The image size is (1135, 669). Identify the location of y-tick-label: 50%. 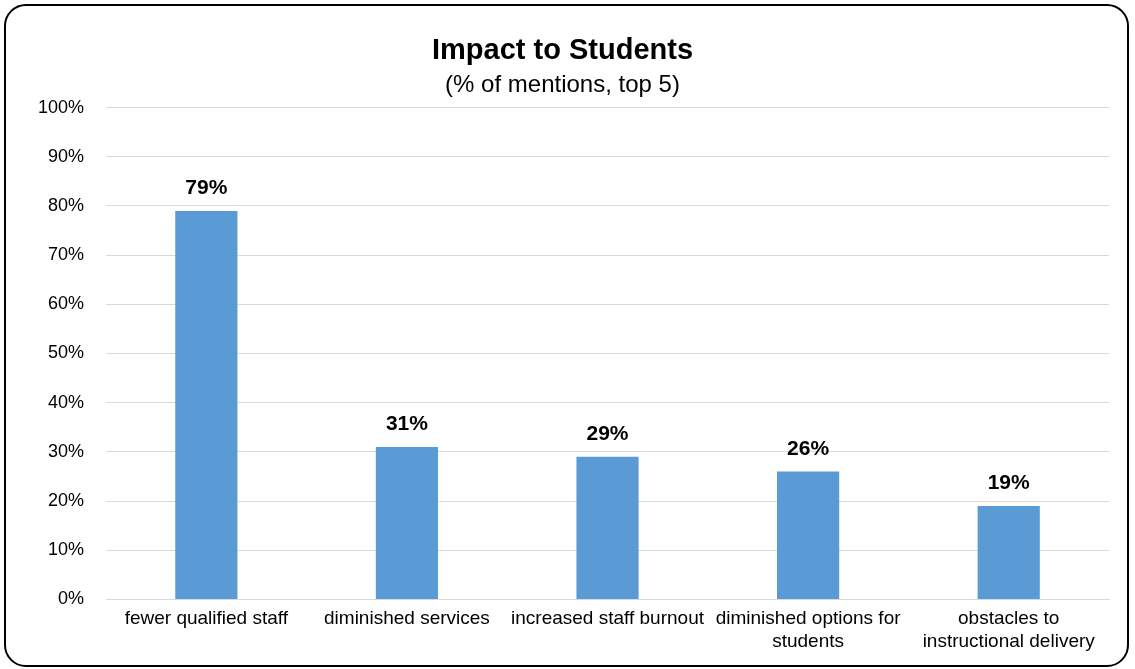
(66, 352).